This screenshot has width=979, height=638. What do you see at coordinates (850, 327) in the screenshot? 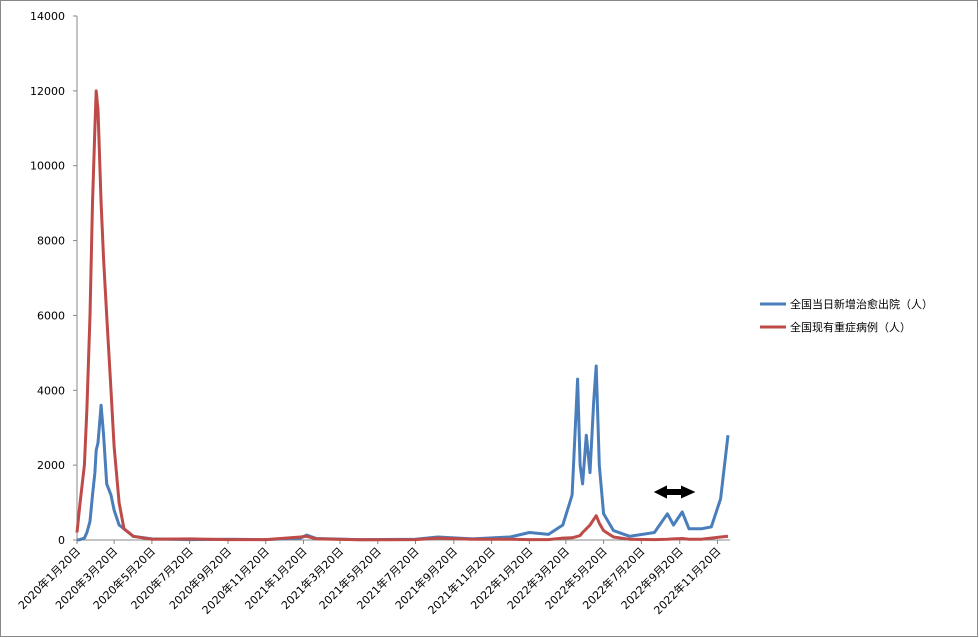
I see `legend-label: 全国现有重症病例（人）` at bounding box center [850, 327].